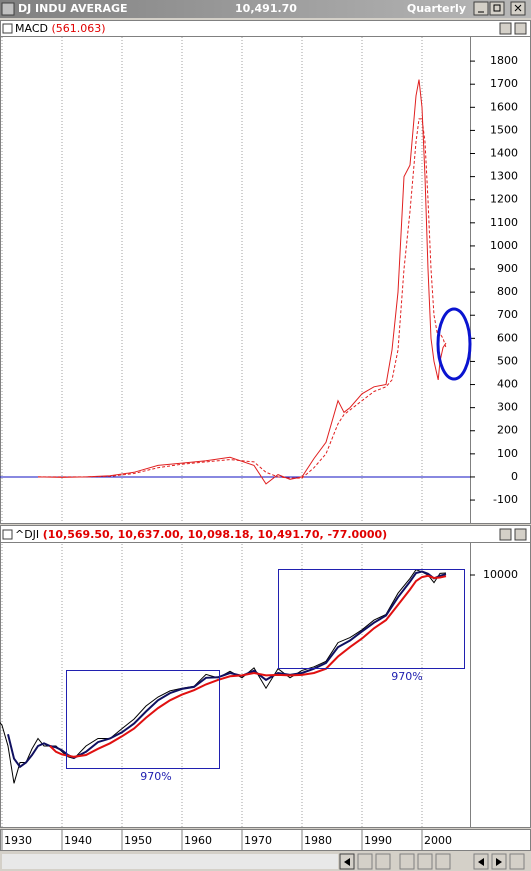  What do you see at coordinates (73, 8) in the screenshot?
I see `window-title: DJ INDU AVERAGE` at bounding box center [73, 8].